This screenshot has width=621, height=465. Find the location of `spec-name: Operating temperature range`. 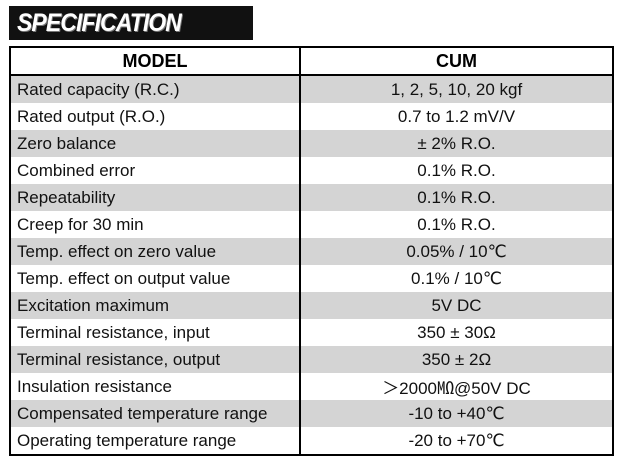

spec-name: Operating temperature range is located at coordinates (155, 441).